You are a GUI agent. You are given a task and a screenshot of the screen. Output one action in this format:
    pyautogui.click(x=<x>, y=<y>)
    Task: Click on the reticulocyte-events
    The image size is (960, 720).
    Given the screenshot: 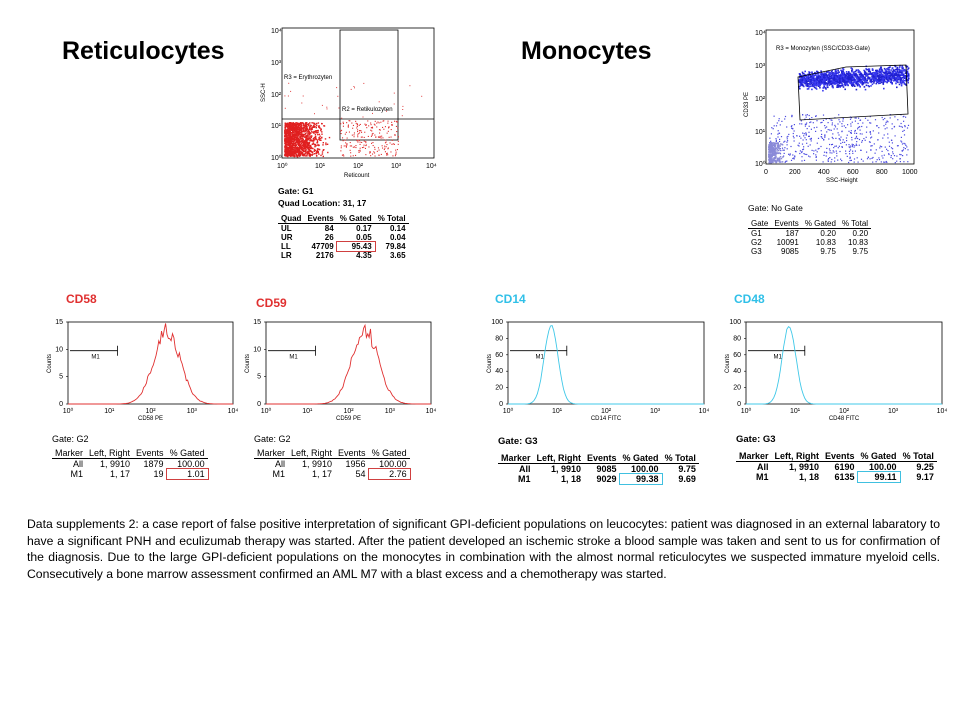 What is the action you would take?
    pyautogui.click(x=353, y=120)
    